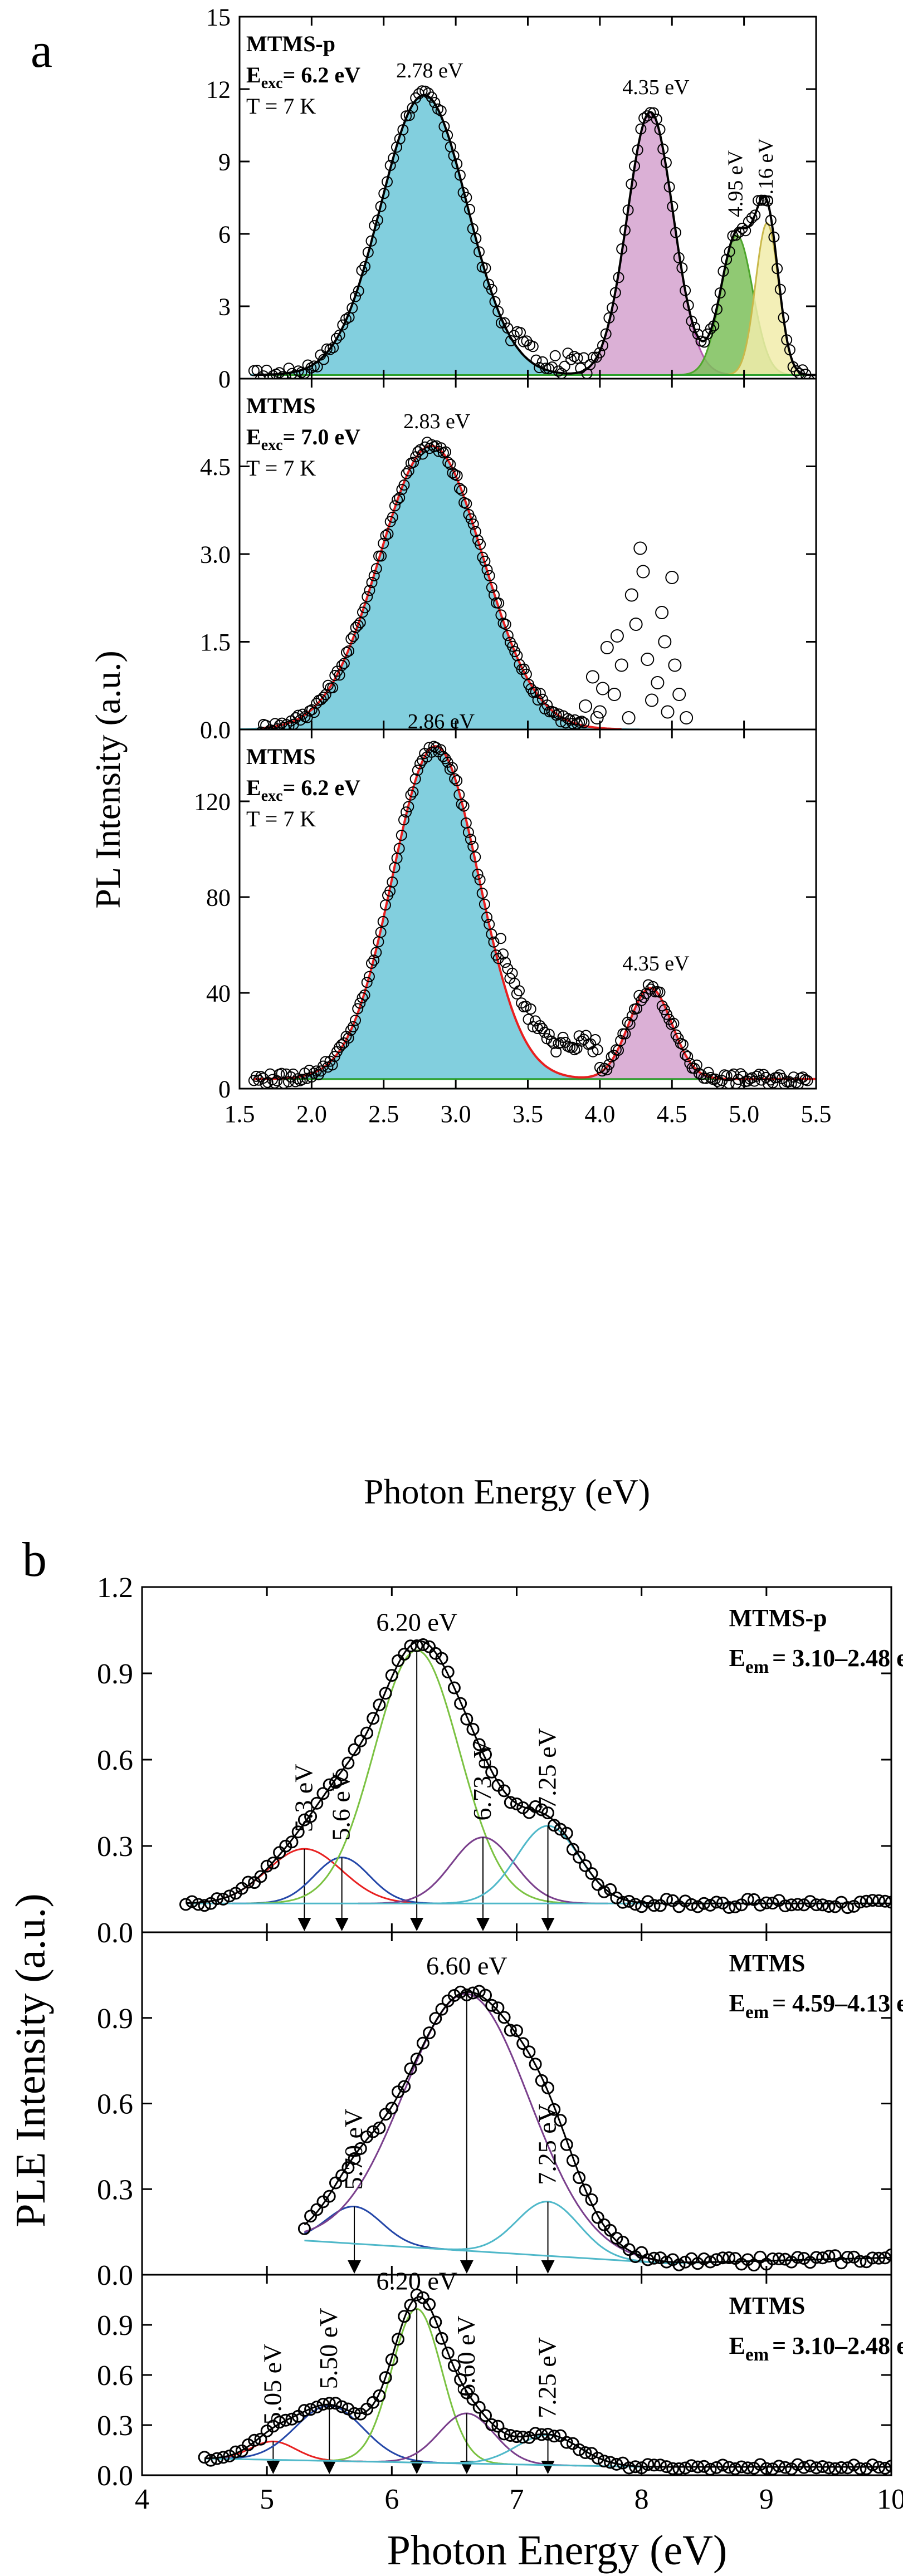  Describe the element at coordinates (816, 1660) in the screenshot. I see `emission-label: Eem= 3.10–2.48 eV` at that location.